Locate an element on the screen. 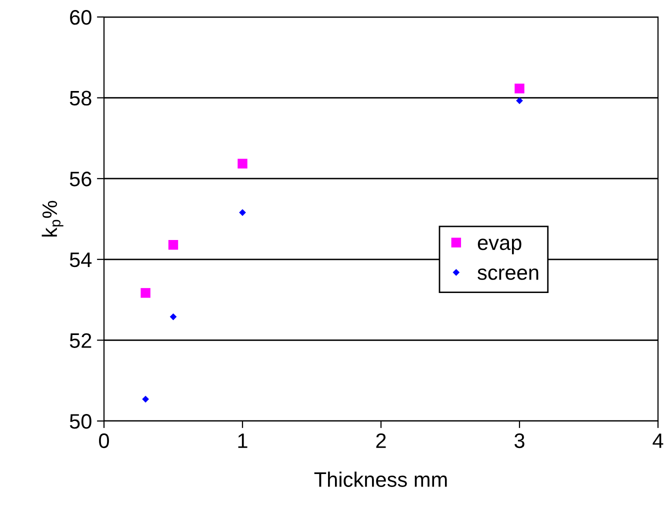  y-tick-label: 54 is located at coordinates (81, 260).